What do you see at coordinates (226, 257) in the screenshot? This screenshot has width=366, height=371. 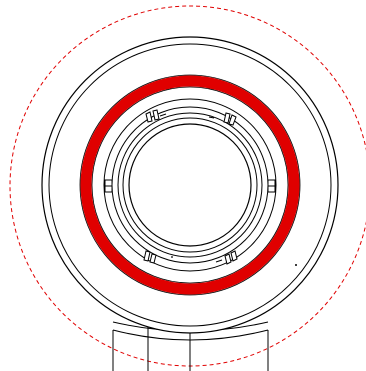 I see `clip-bottom-right` at bounding box center [226, 257].